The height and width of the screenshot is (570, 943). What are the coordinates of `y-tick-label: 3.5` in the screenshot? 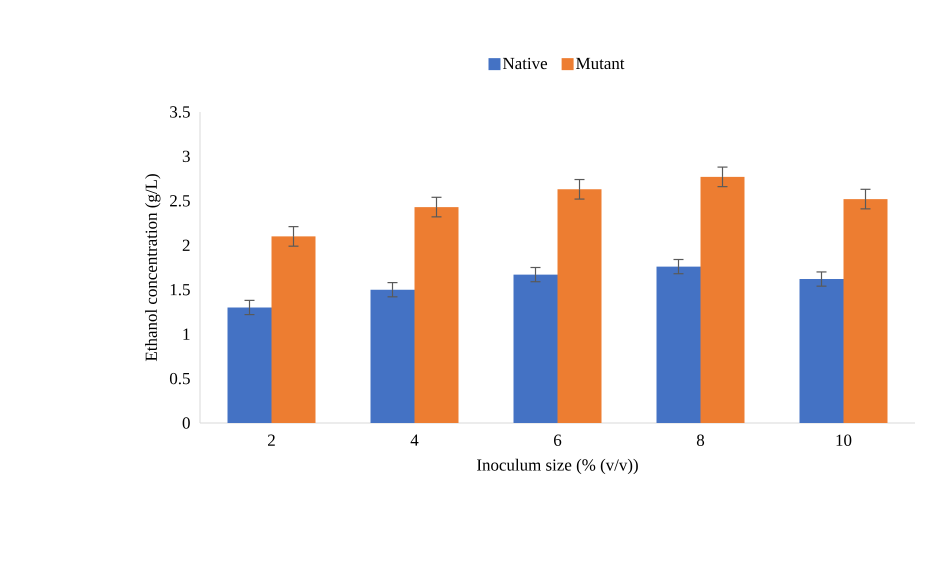 It's located at (180, 112).